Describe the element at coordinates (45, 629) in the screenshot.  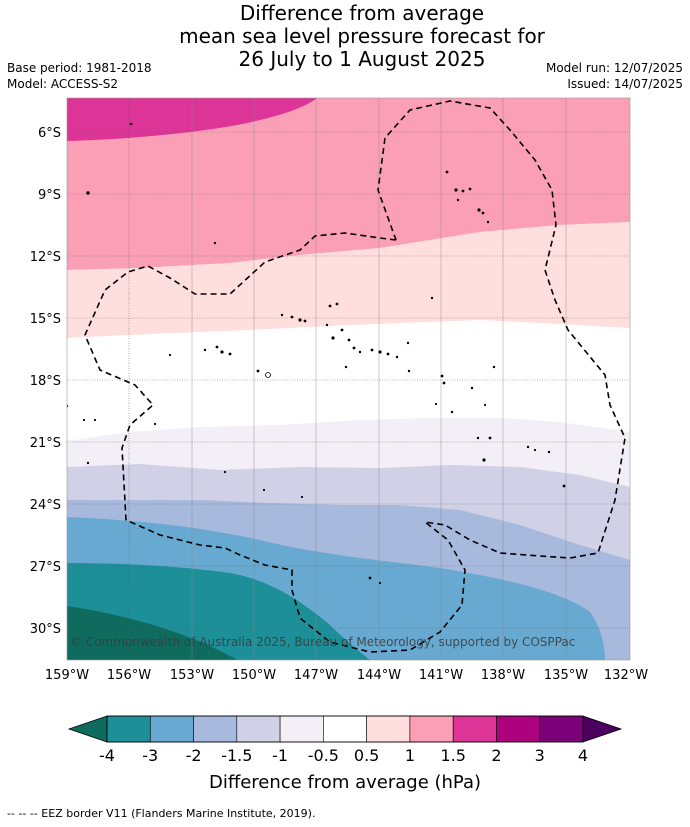
I see `lat-label: 30°S` at that location.